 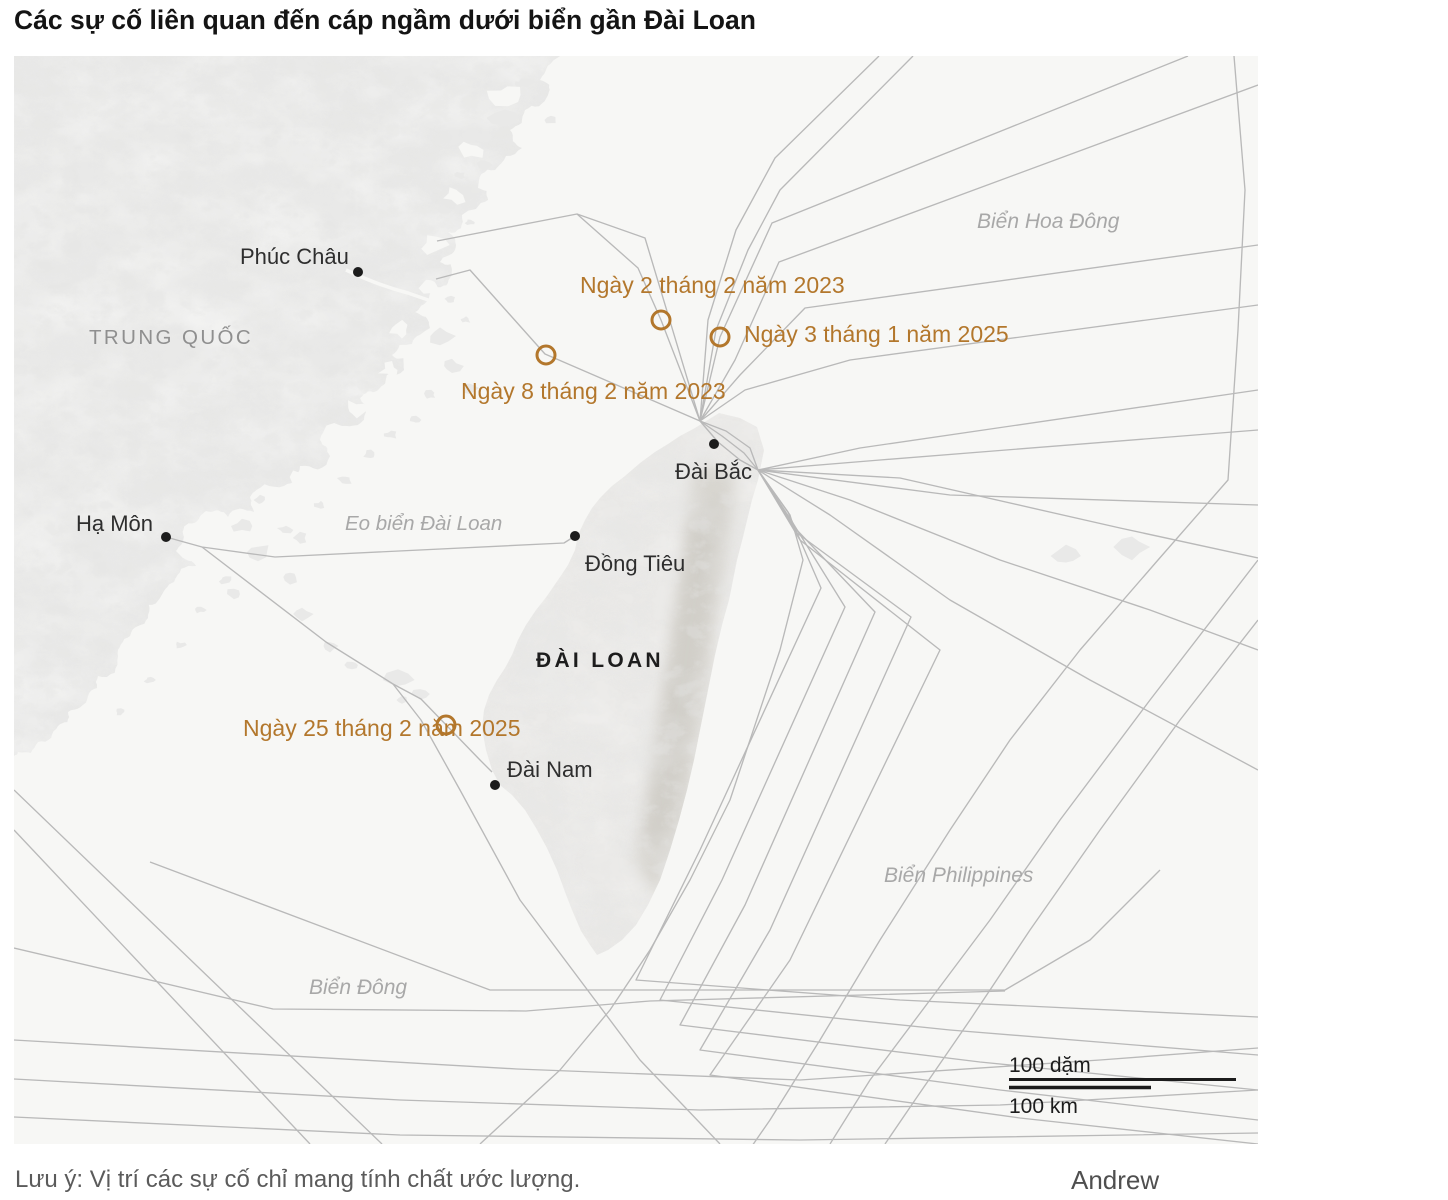 I want to click on svg-text: Đài Nam, so click(x=550, y=769).